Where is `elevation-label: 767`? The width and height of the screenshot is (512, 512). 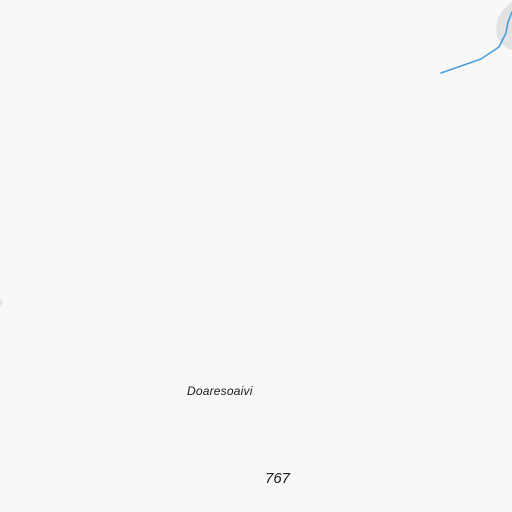 elevation-label: 767 is located at coordinates (278, 478).